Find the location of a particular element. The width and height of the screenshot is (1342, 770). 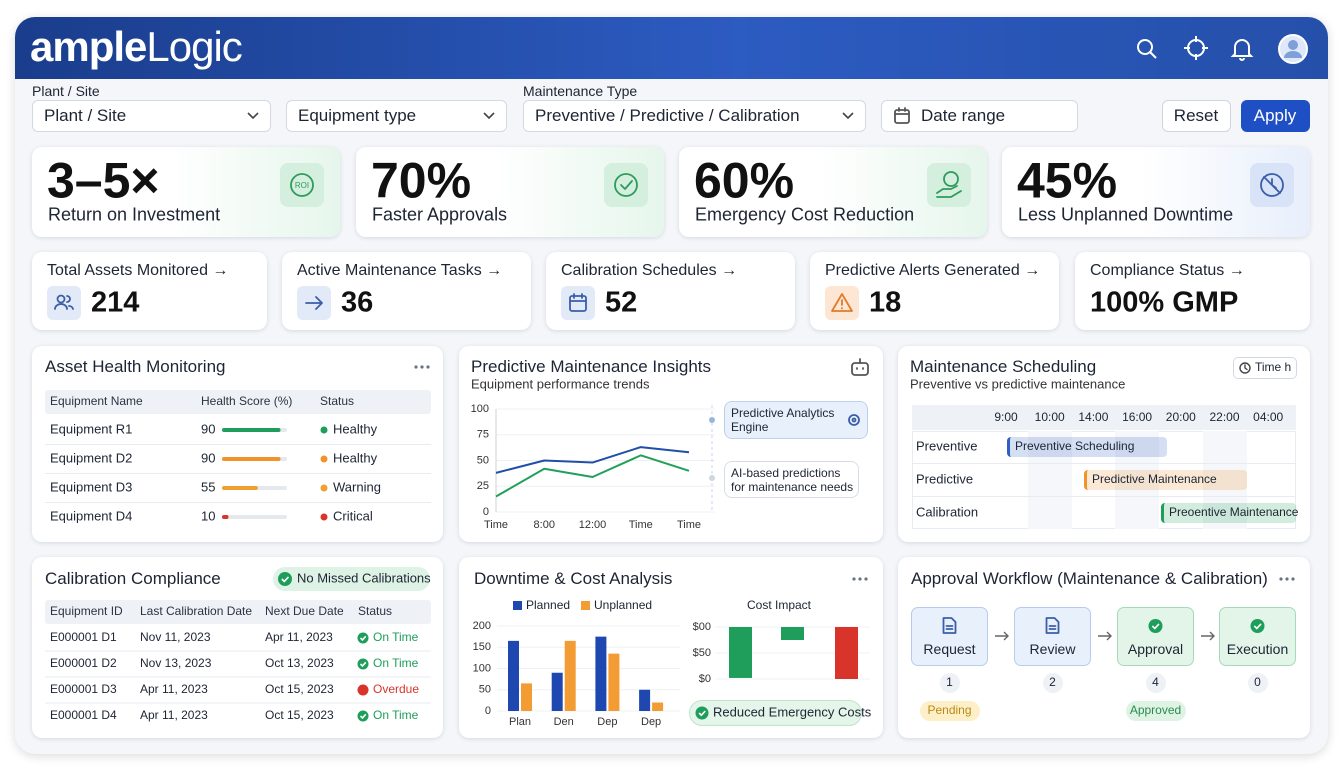

logo-bold: ample is located at coordinates (88, 46).